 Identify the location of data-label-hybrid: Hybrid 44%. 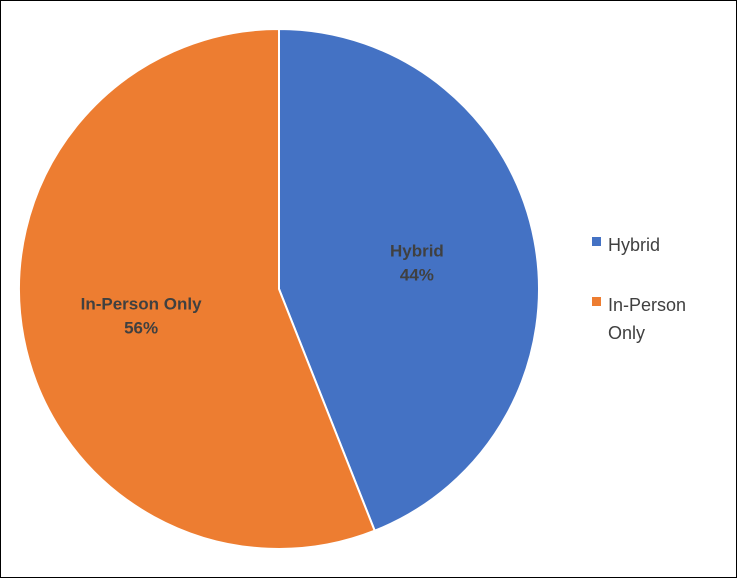
(417, 263).